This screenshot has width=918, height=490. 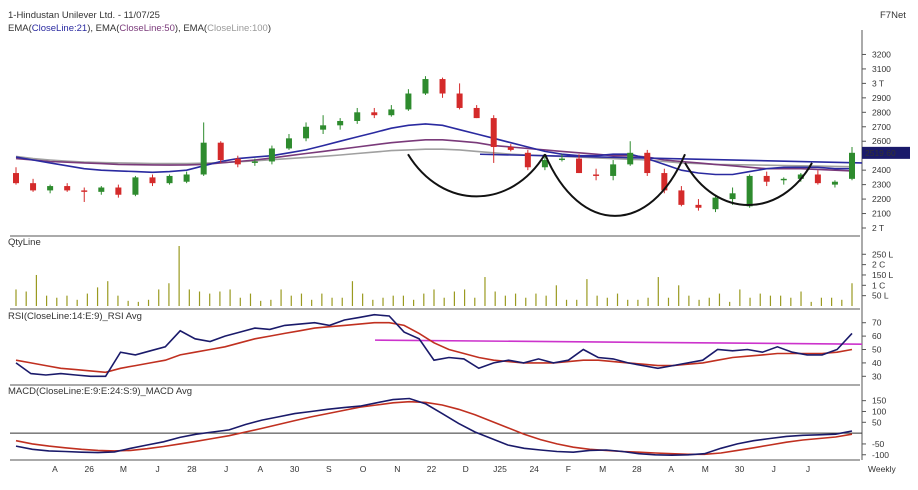 I want to click on volume-pane-title: QtyLine, so click(x=24, y=242).